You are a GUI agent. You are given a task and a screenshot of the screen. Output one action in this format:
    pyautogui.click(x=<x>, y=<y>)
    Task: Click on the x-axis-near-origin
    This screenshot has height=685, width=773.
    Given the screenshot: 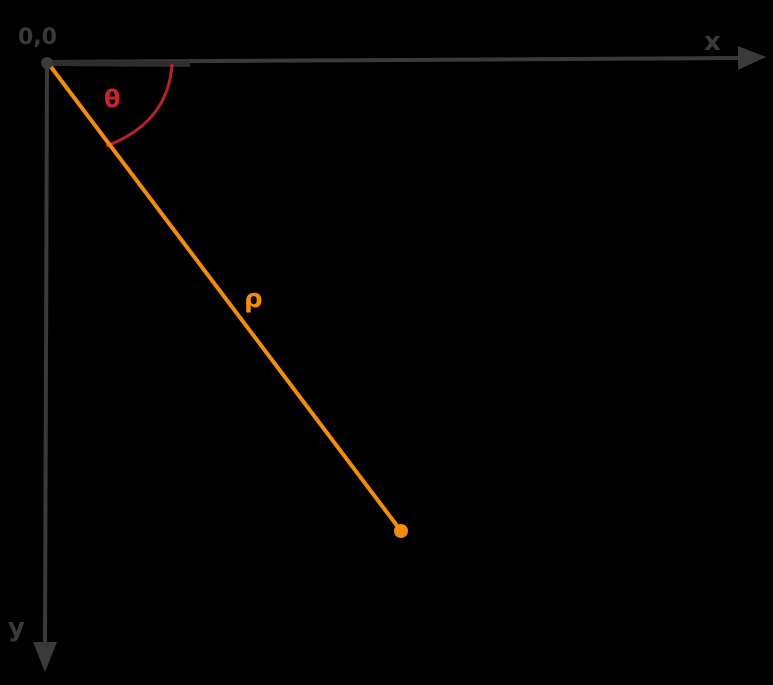 What is the action you would take?
    pyautogui.click(x=118, y=63)
    